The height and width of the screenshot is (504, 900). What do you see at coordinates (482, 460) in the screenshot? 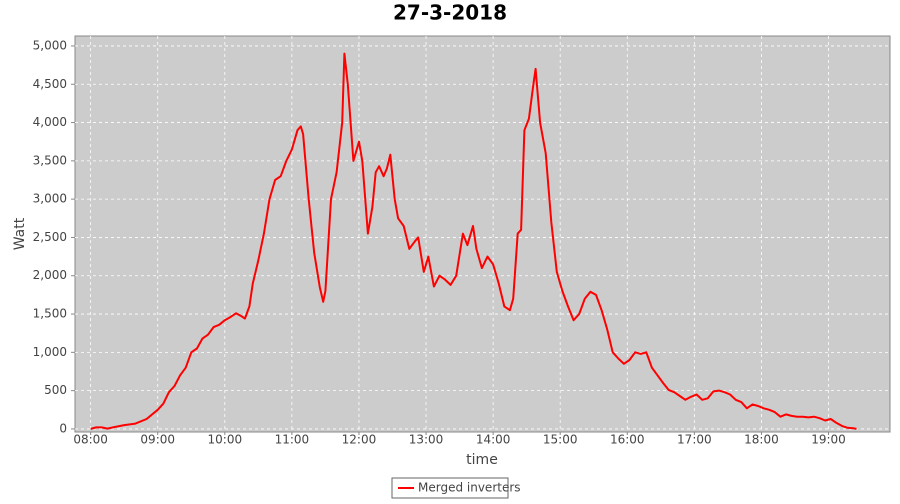
I see `x-axis-label: time` at bounding box center [482, 460].